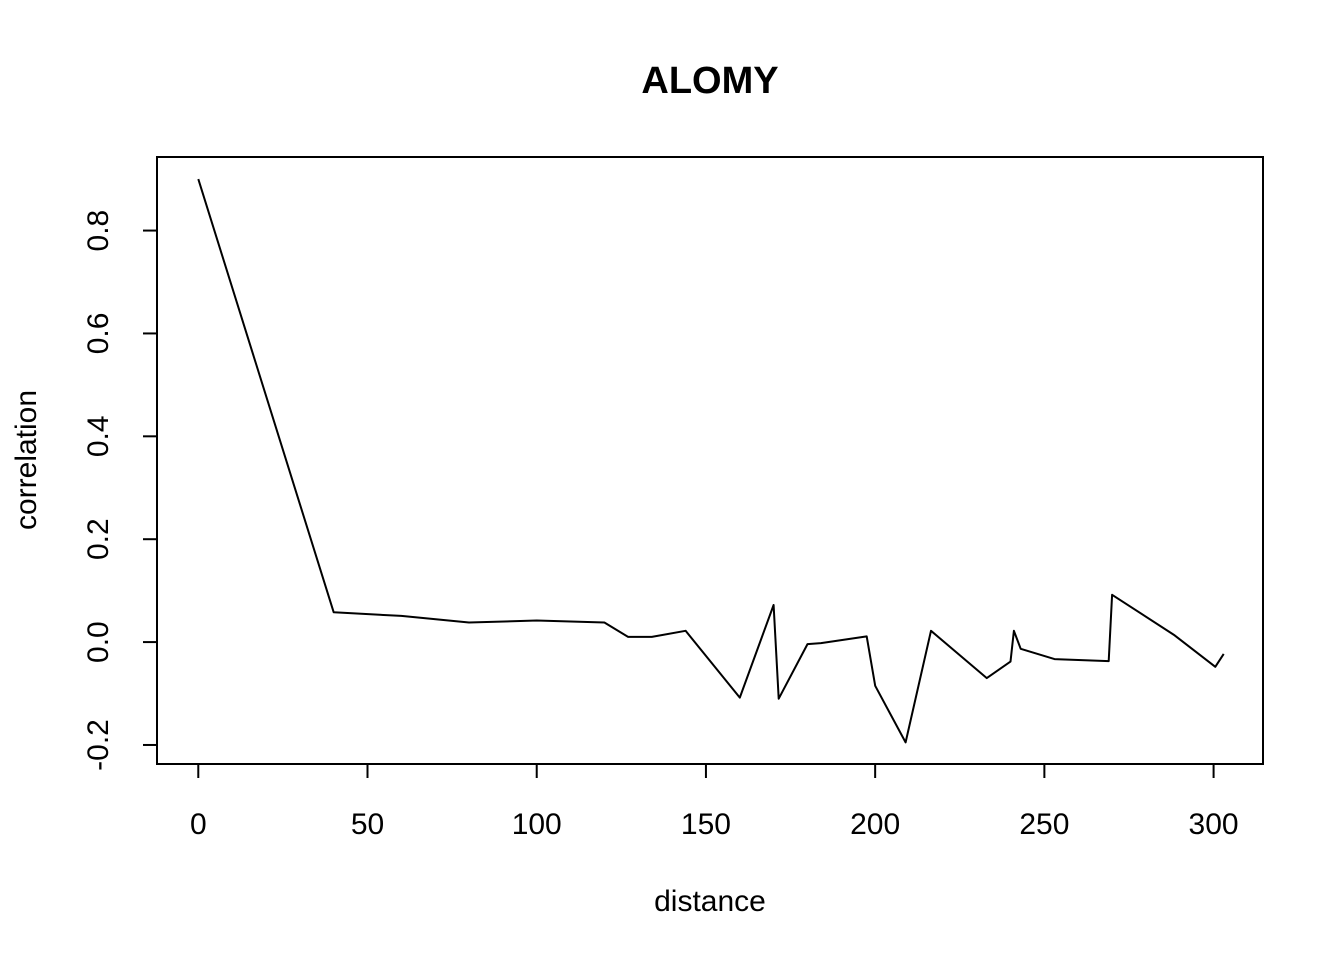  What do you see at coordinates (98, 334) in the screenshot?
I see `y-tick-label: 0.6` at bounding box center [98, 334].